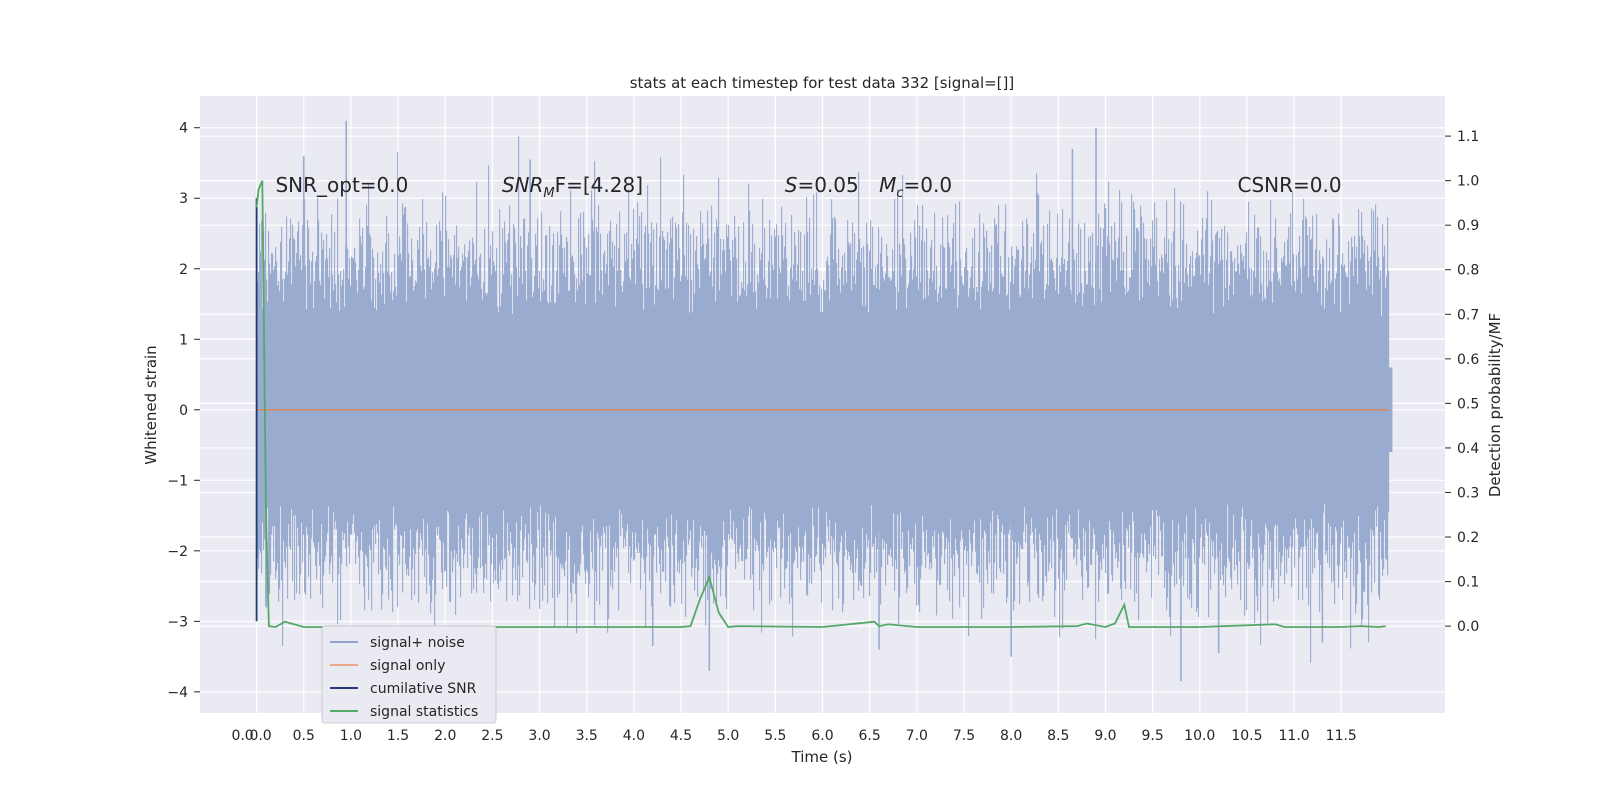 This screenshot has width=1600, height=800. I want to click on annotation: CSNR=0.0, so click(1290, 185).